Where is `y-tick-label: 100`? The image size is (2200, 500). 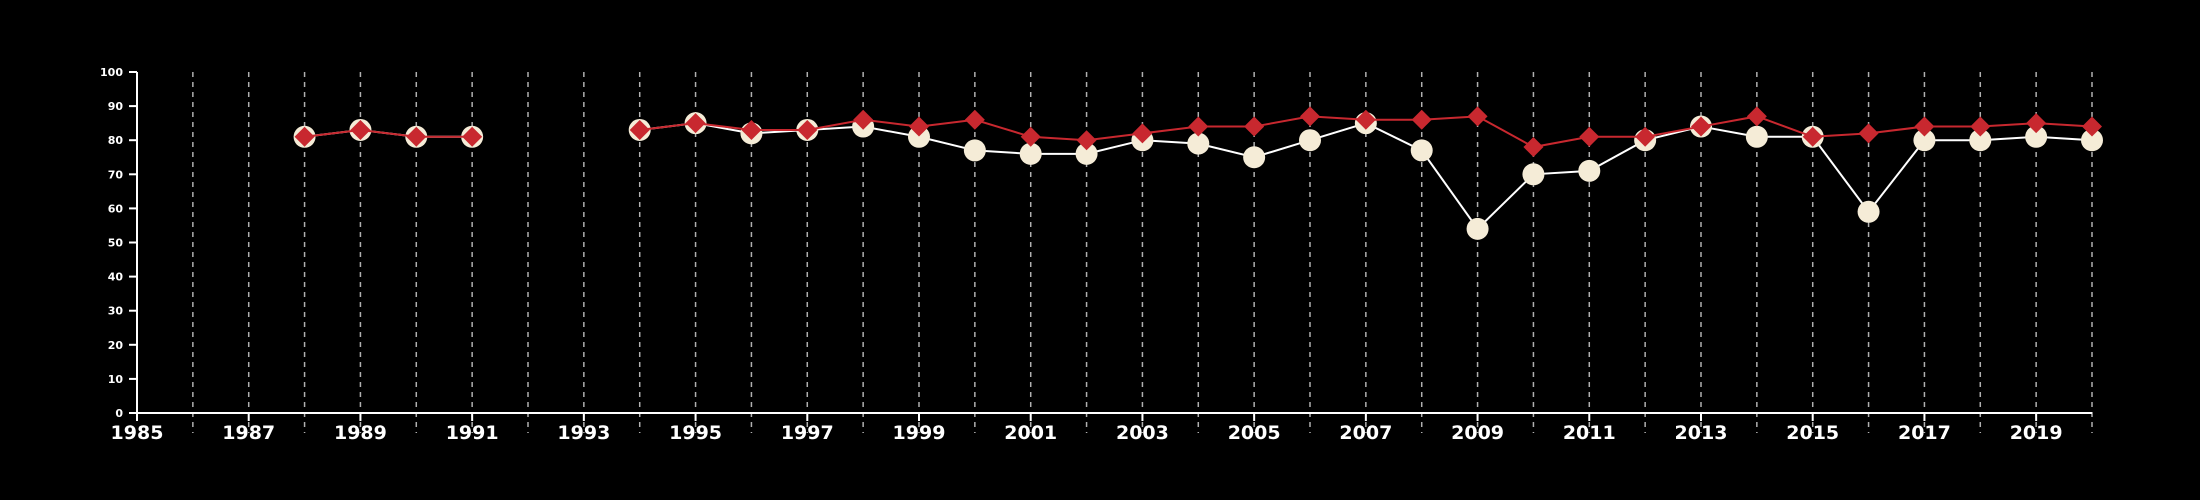
y-tick-label: 100 is located at coordinates (111, 72).